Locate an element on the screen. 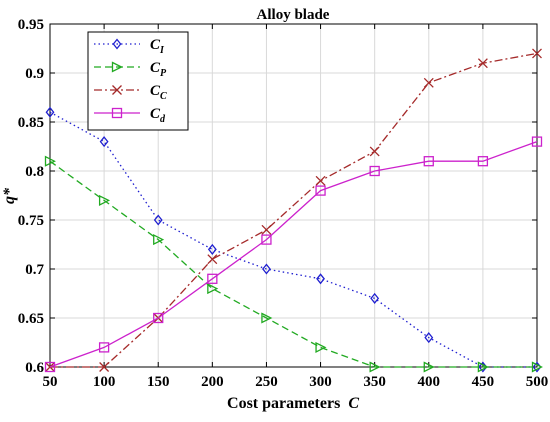 The height and width of the screenshot is (422, 550). x-tick-label: 250 is located at coordinates (266, 382).